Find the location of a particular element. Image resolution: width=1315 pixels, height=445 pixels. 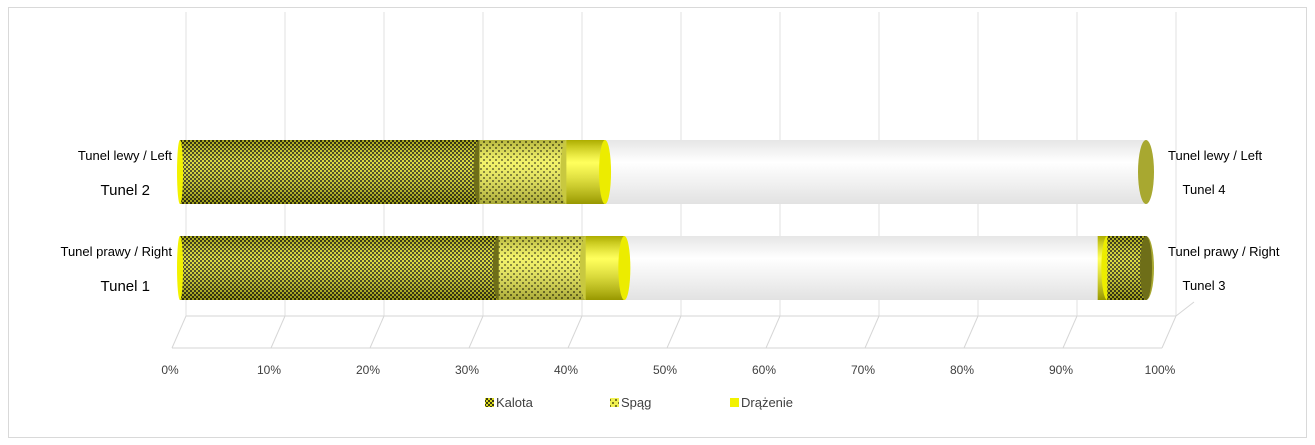

legend-swatch-kalota is located at coordinates (489, 402).